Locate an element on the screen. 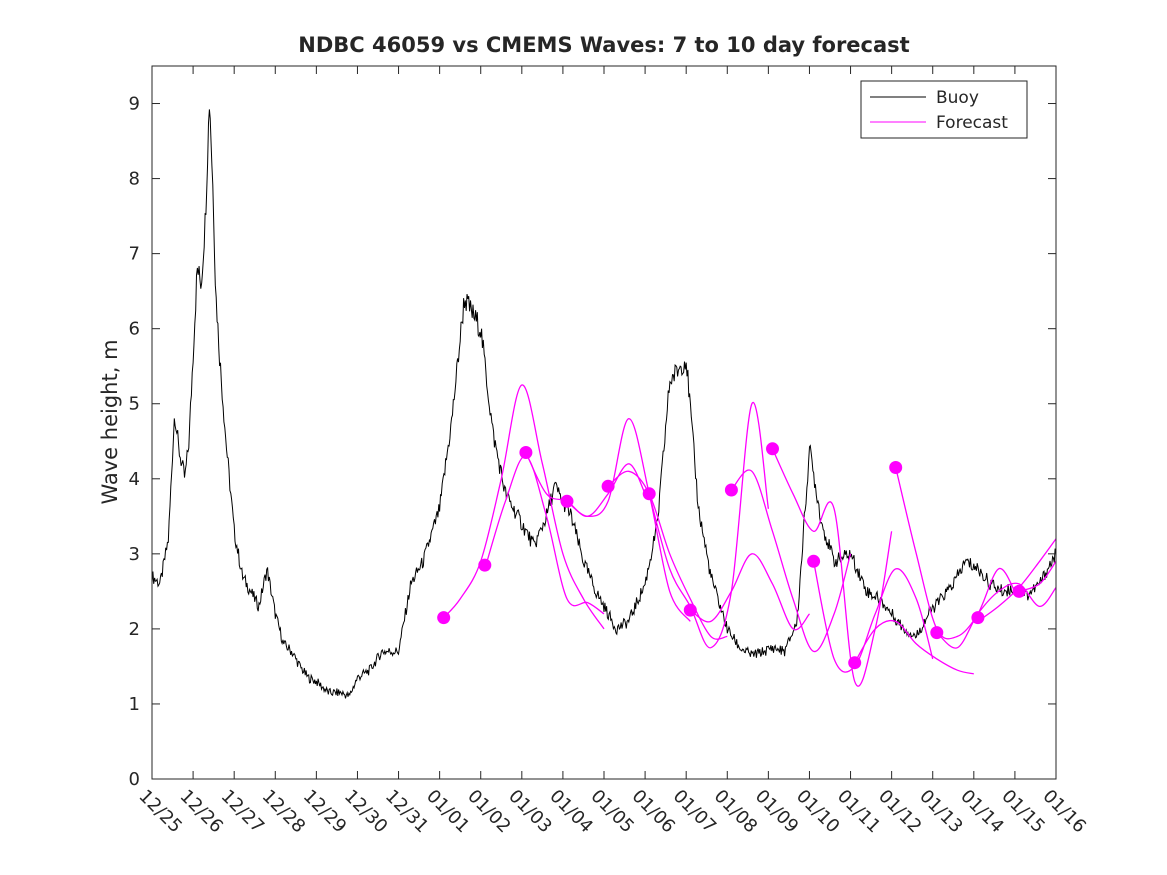  y-tick-label: 5 is located at coordinates (134, 404).